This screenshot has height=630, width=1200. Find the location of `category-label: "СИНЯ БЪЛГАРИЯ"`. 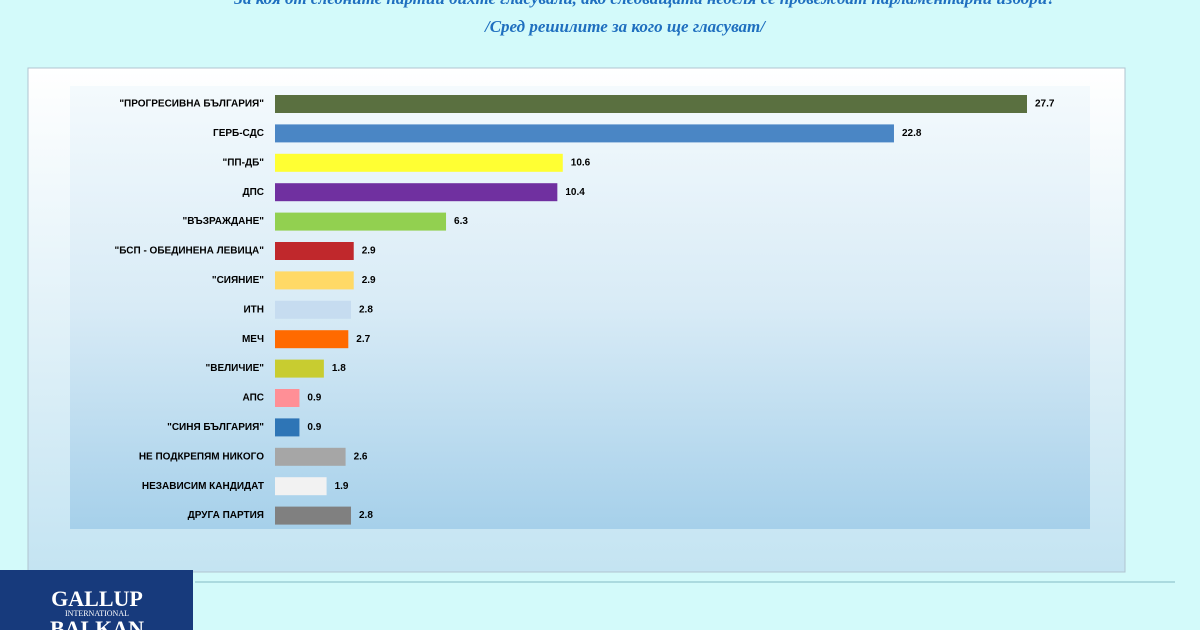

category-label: "СИНЯ БЪЛГАРИЯ" is located at coordinates (215, 427).